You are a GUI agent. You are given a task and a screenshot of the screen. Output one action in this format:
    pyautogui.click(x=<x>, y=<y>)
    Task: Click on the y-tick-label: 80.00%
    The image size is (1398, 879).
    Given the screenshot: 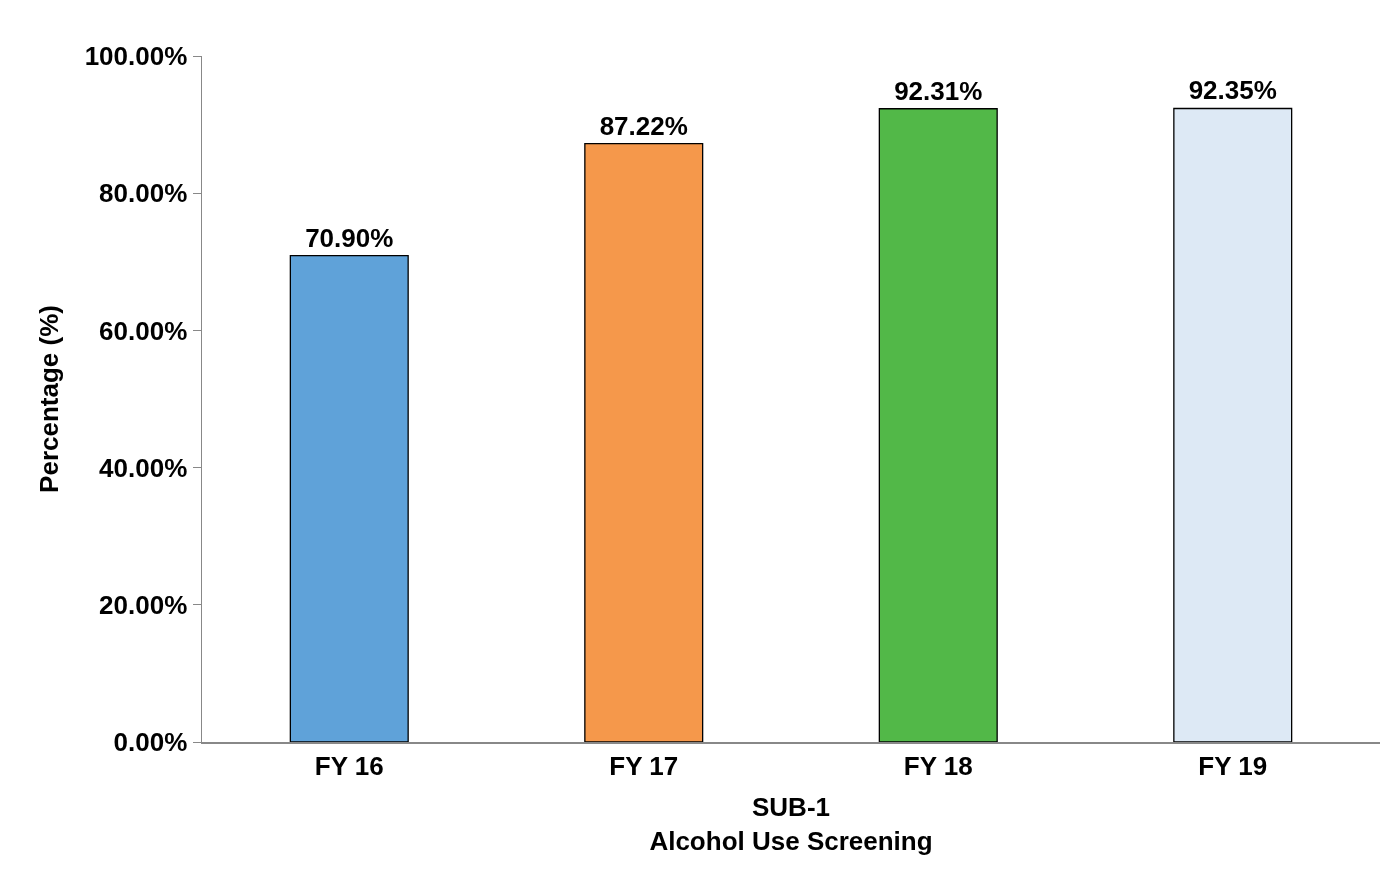 What is the action you would take?
    pyautogui.click(x=143, y=193)
    